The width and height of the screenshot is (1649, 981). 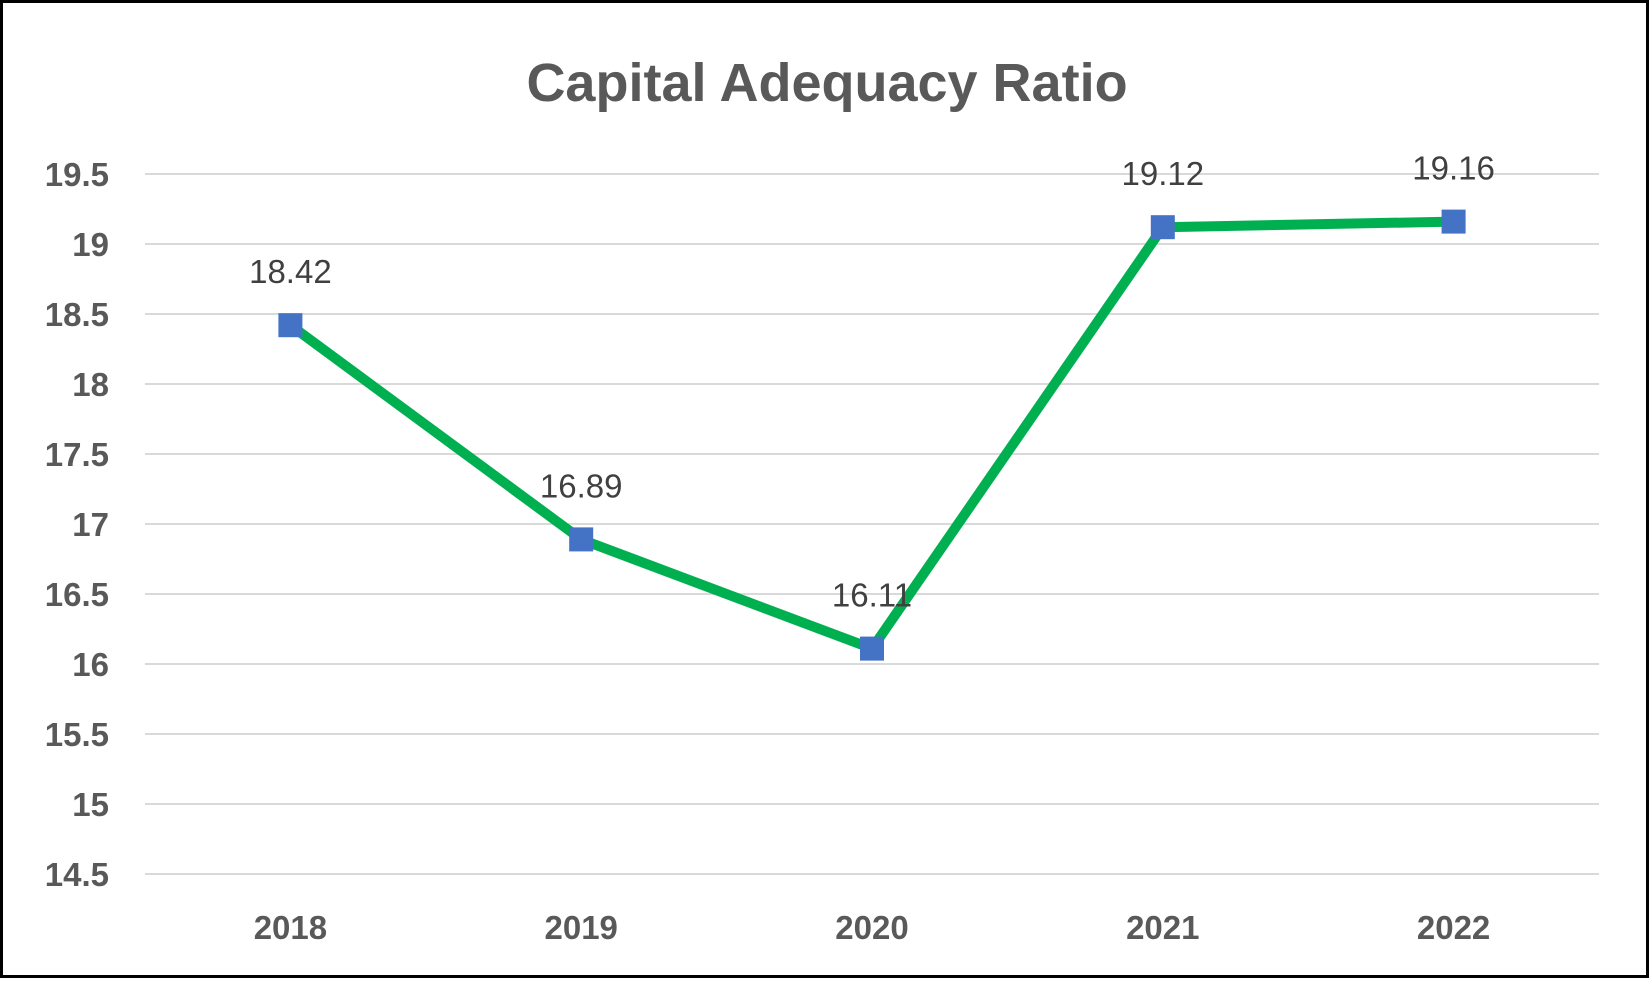 I want to click on data-label: 16.11, so click(x=872, y=595).